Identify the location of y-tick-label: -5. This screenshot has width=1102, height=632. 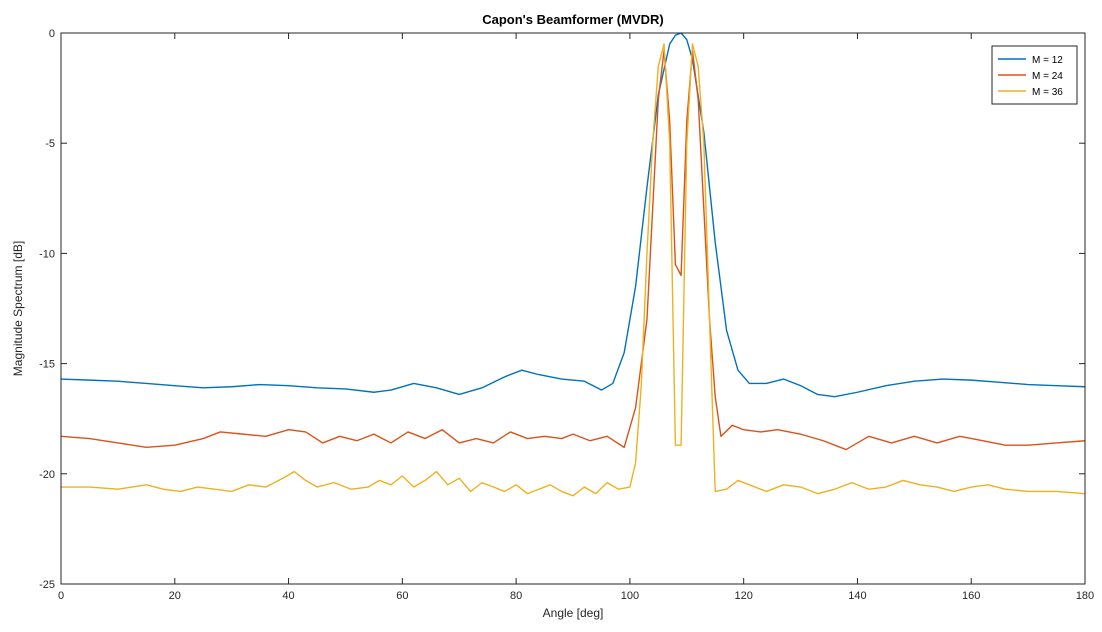
(50, 144).